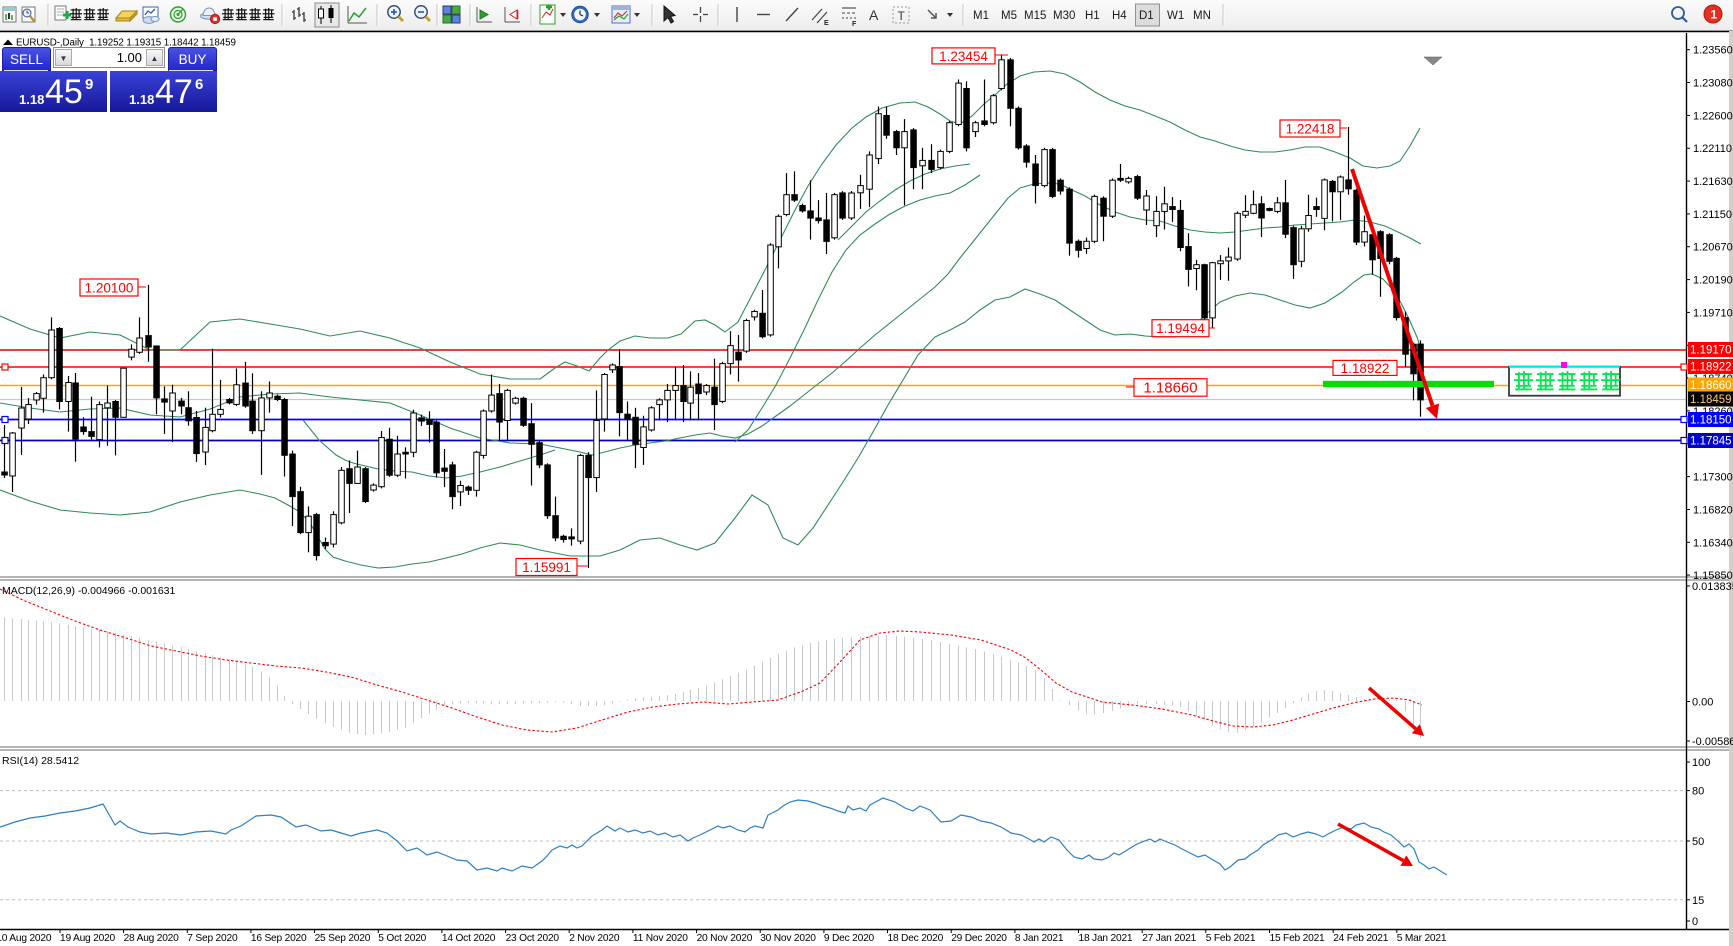 This screenshot has width=1733, height=946. What do you see at coordinates (1698, 842) in the screenshot?
I see `svg-text: 50` at bounding box center [1698, 842].